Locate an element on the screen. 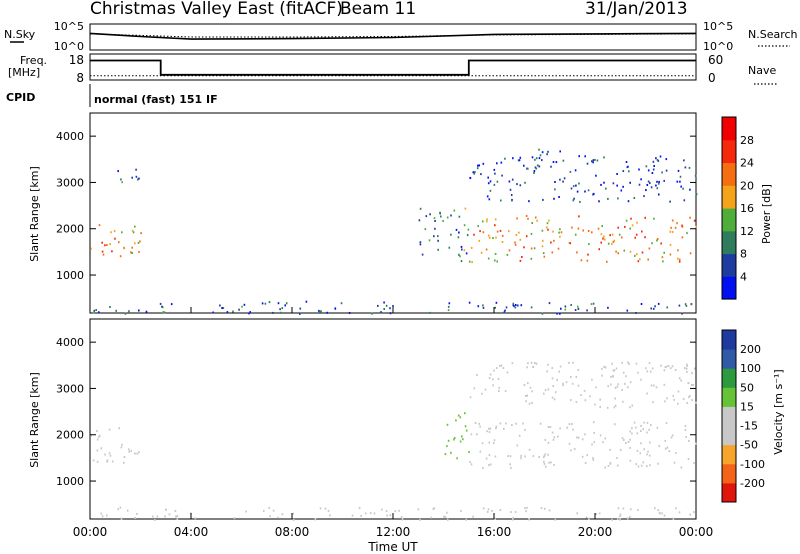 This screenshot has height=554, width=800. x-tick-label: 16:00 is located at coordinates (494, 532).